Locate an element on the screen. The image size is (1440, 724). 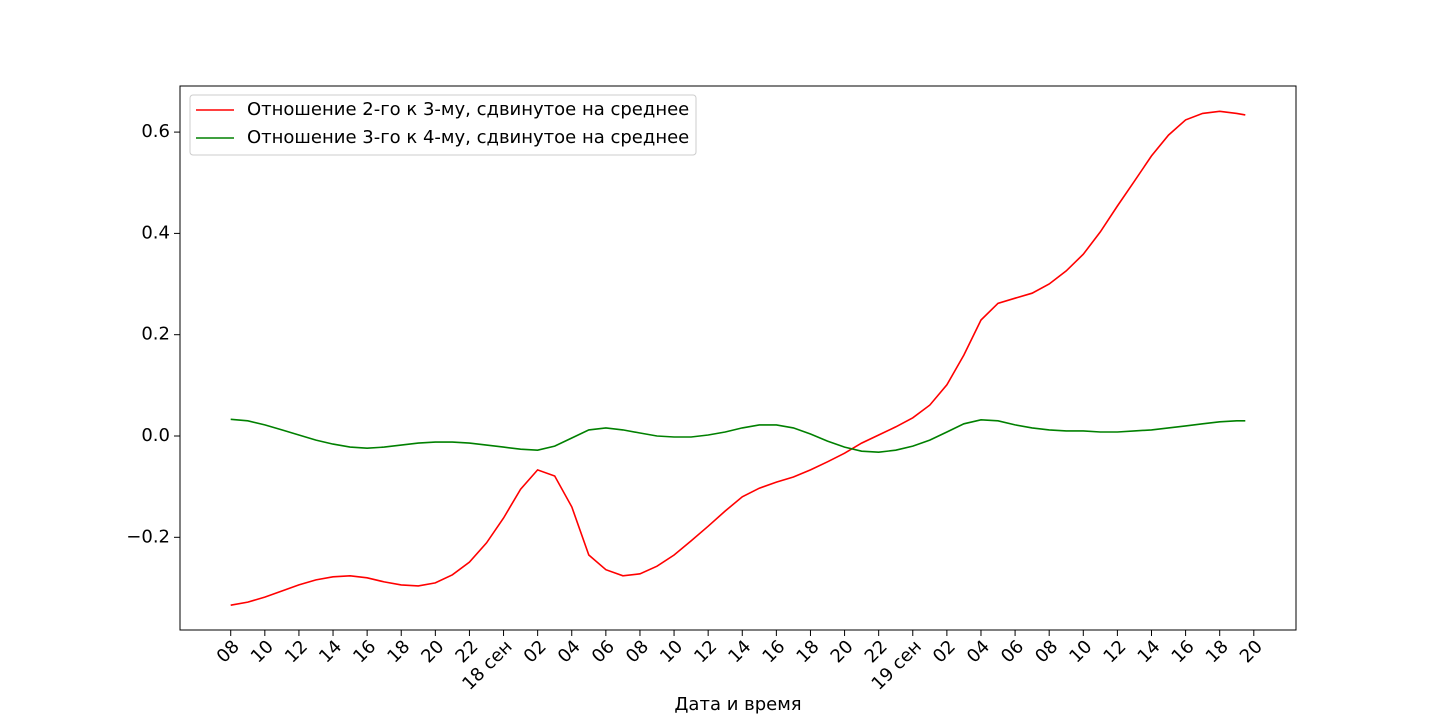
y-tick-label: −0.2 is located at coordinates (148, 536).